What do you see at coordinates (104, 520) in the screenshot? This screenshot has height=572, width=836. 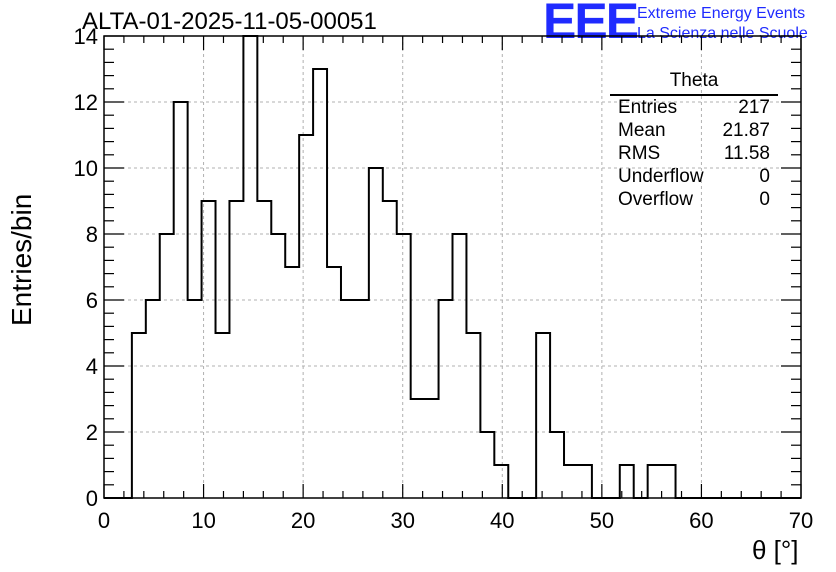 I see `x-tick-label: 0` at bounding box center [104, 520].